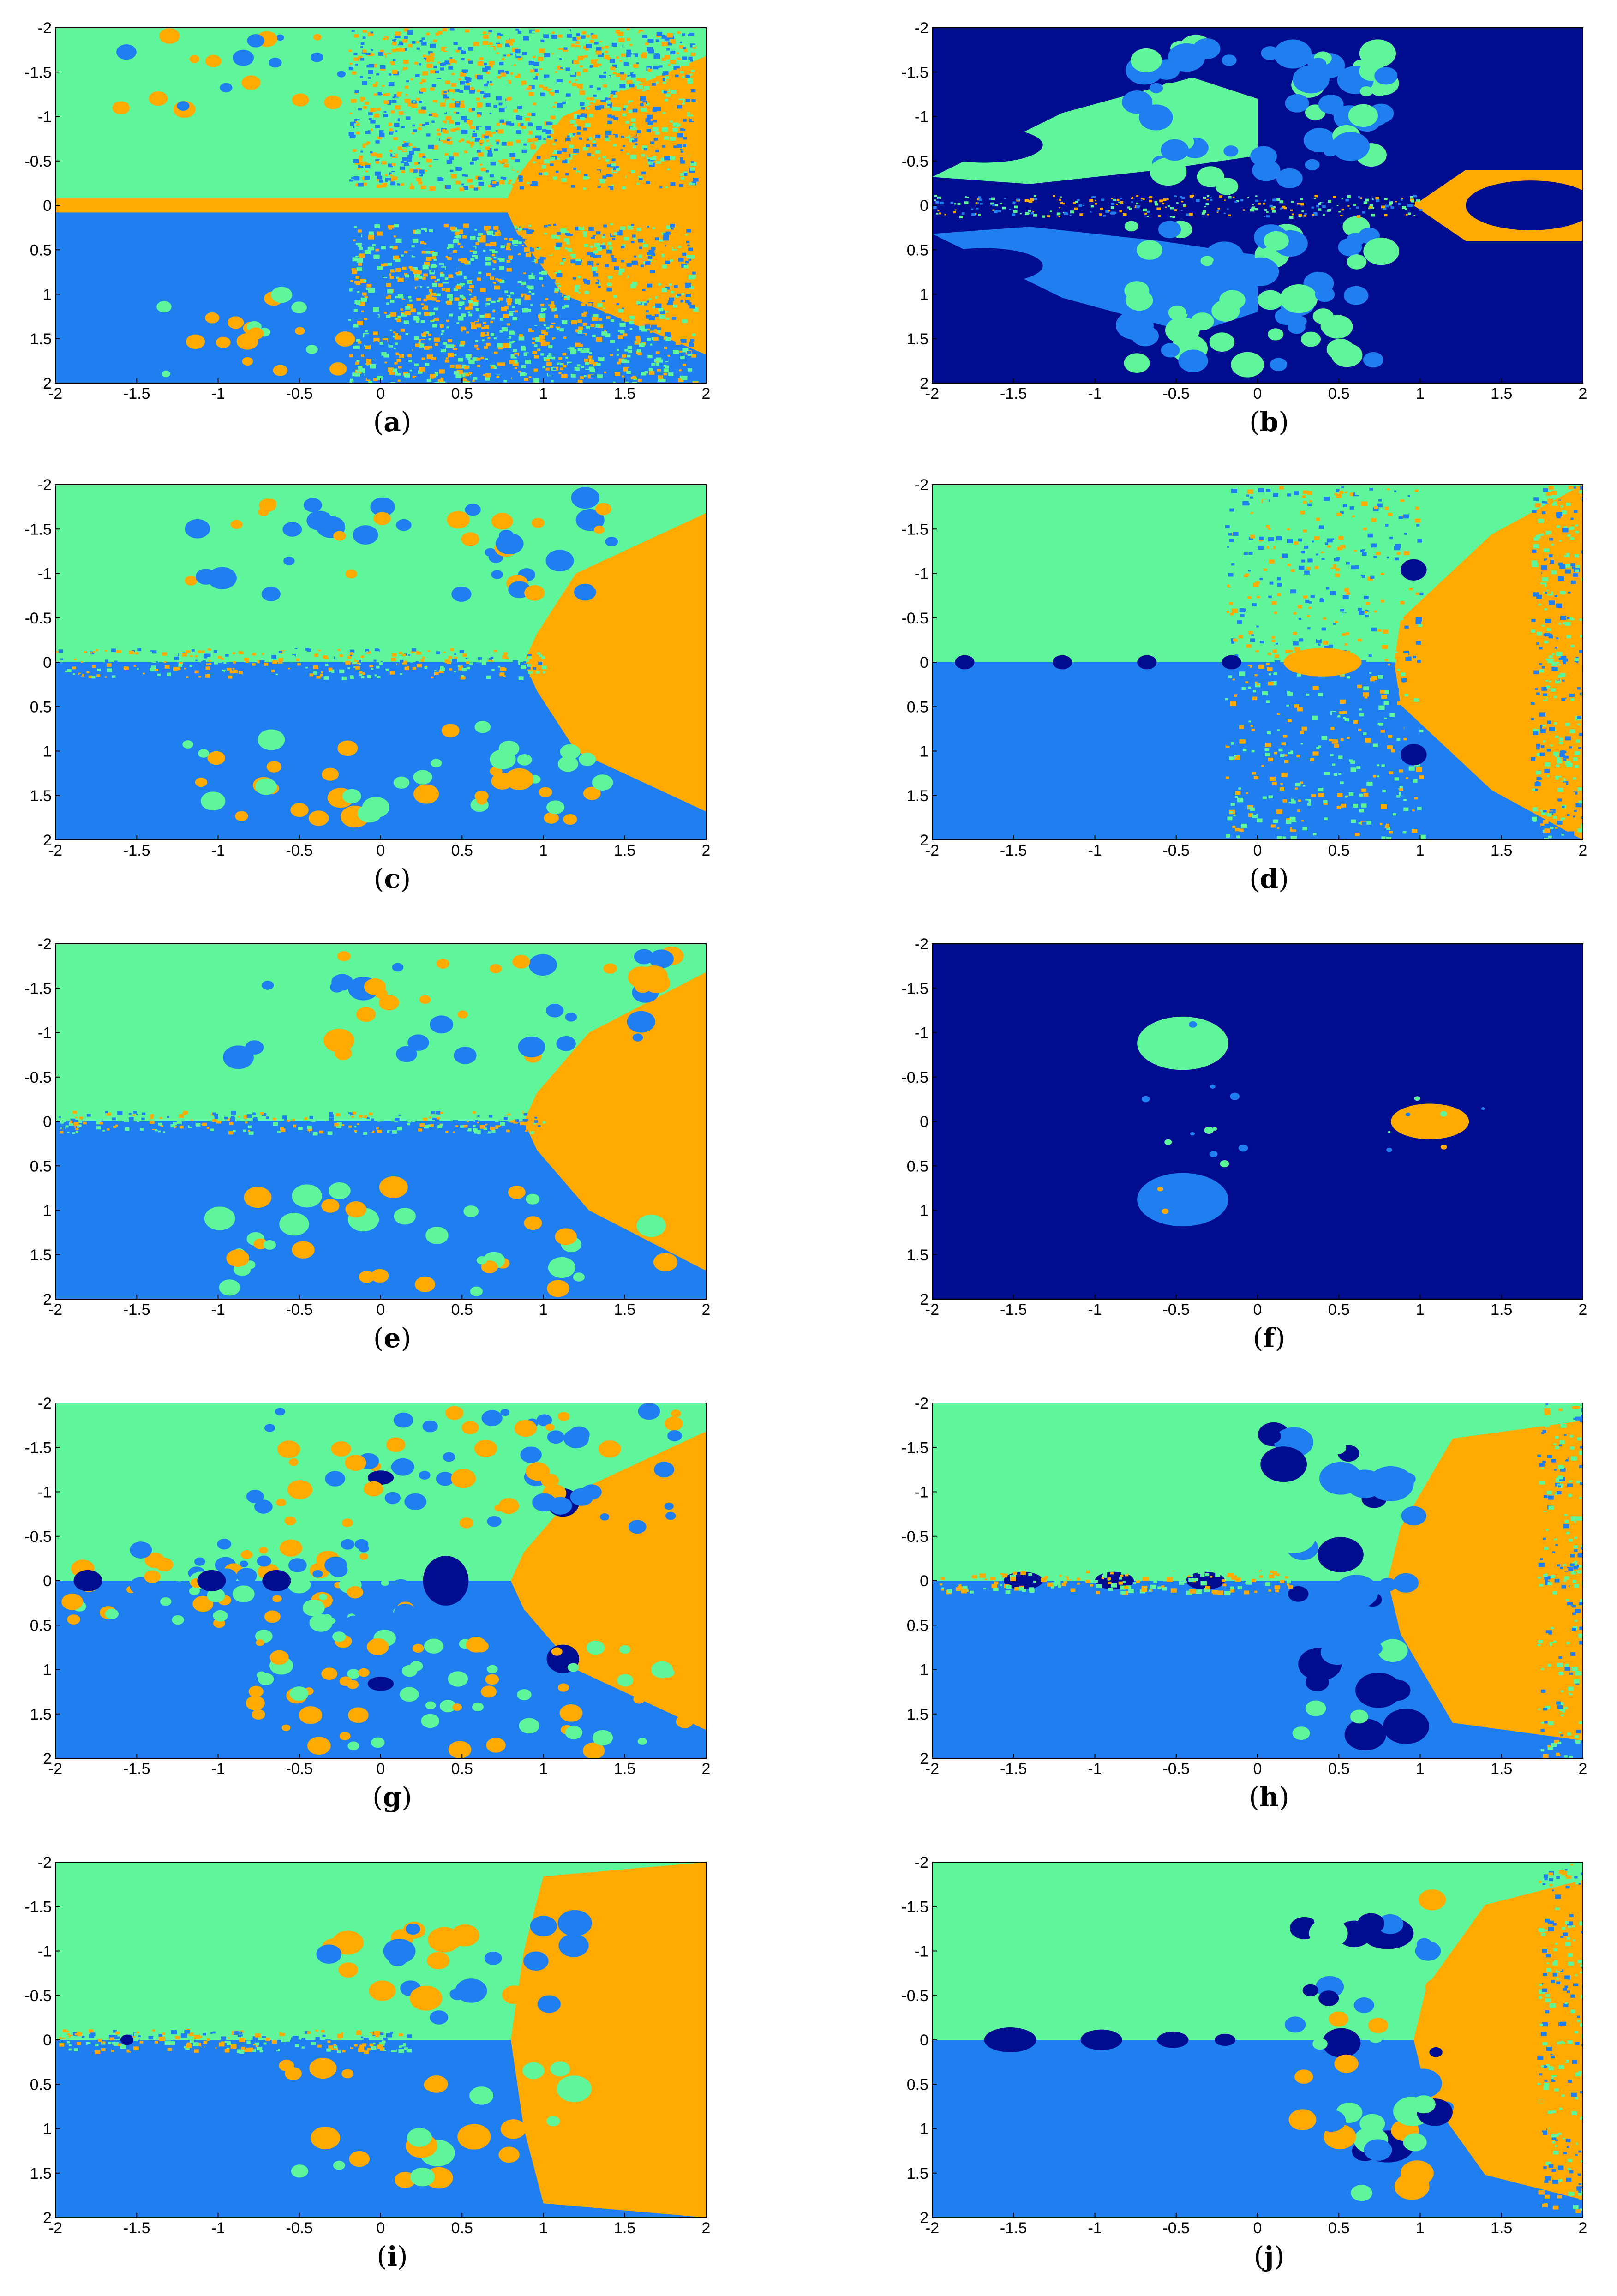 This screenshot has height=2296, width=1617. I want to click on panel-caption: (f), so click(1247, 1338).